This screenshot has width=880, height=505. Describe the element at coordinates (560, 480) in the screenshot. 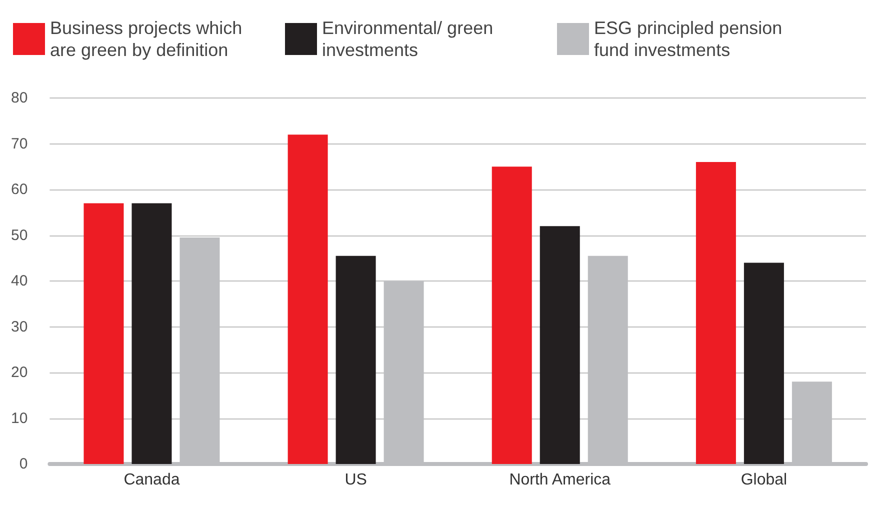

I see `x-tick-label: North America` at that location.